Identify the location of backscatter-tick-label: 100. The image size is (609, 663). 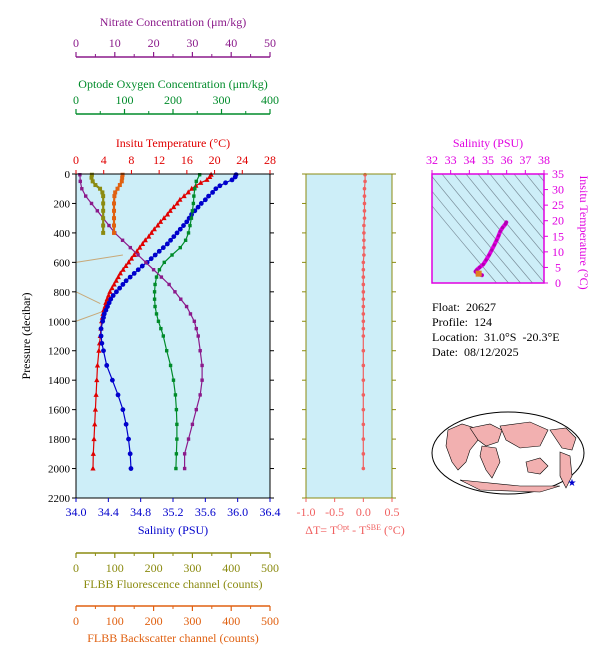
(115, 621).